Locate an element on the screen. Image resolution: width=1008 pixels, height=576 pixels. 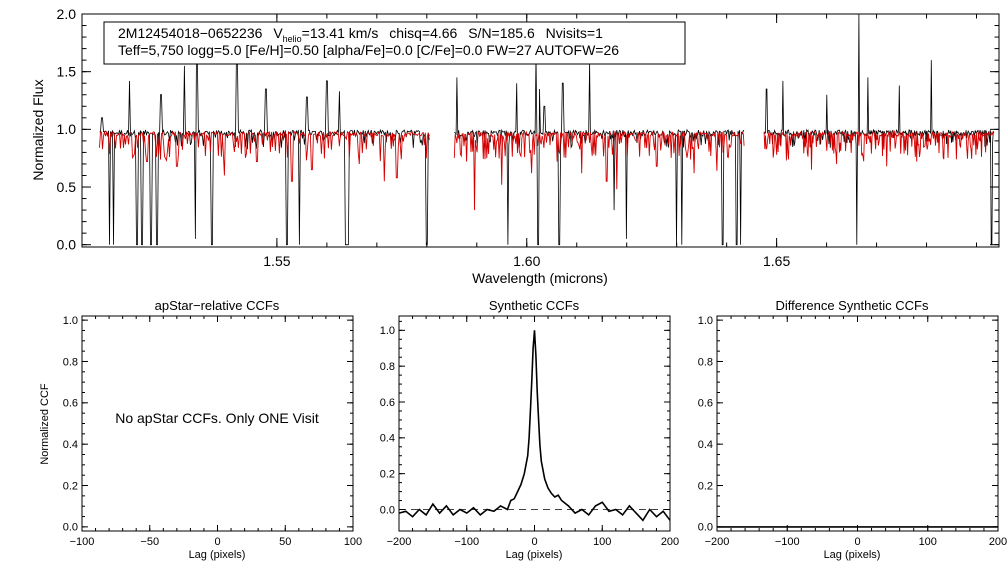
x-tick-label: 1.60 is located at coordinates (526, 261).